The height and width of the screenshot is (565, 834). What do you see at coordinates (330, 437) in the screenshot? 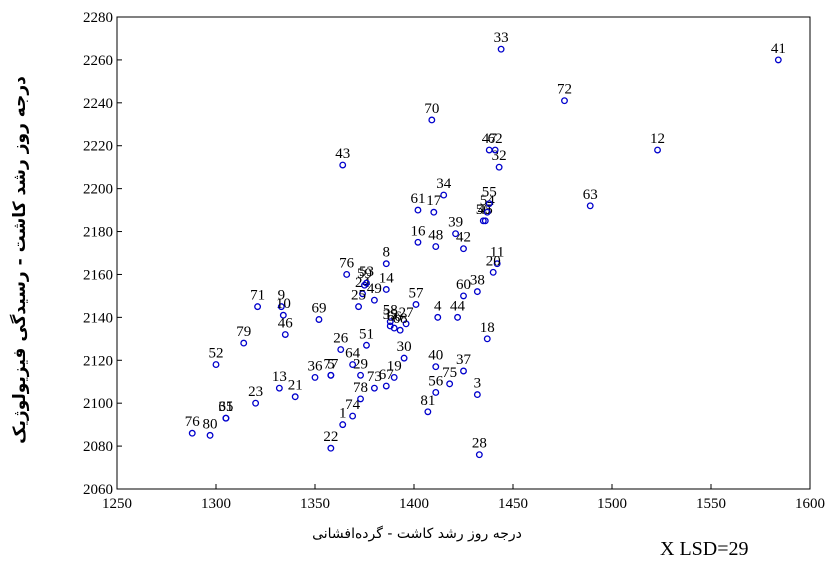
I see `point-label: 22` at bounding box center [330, 437].